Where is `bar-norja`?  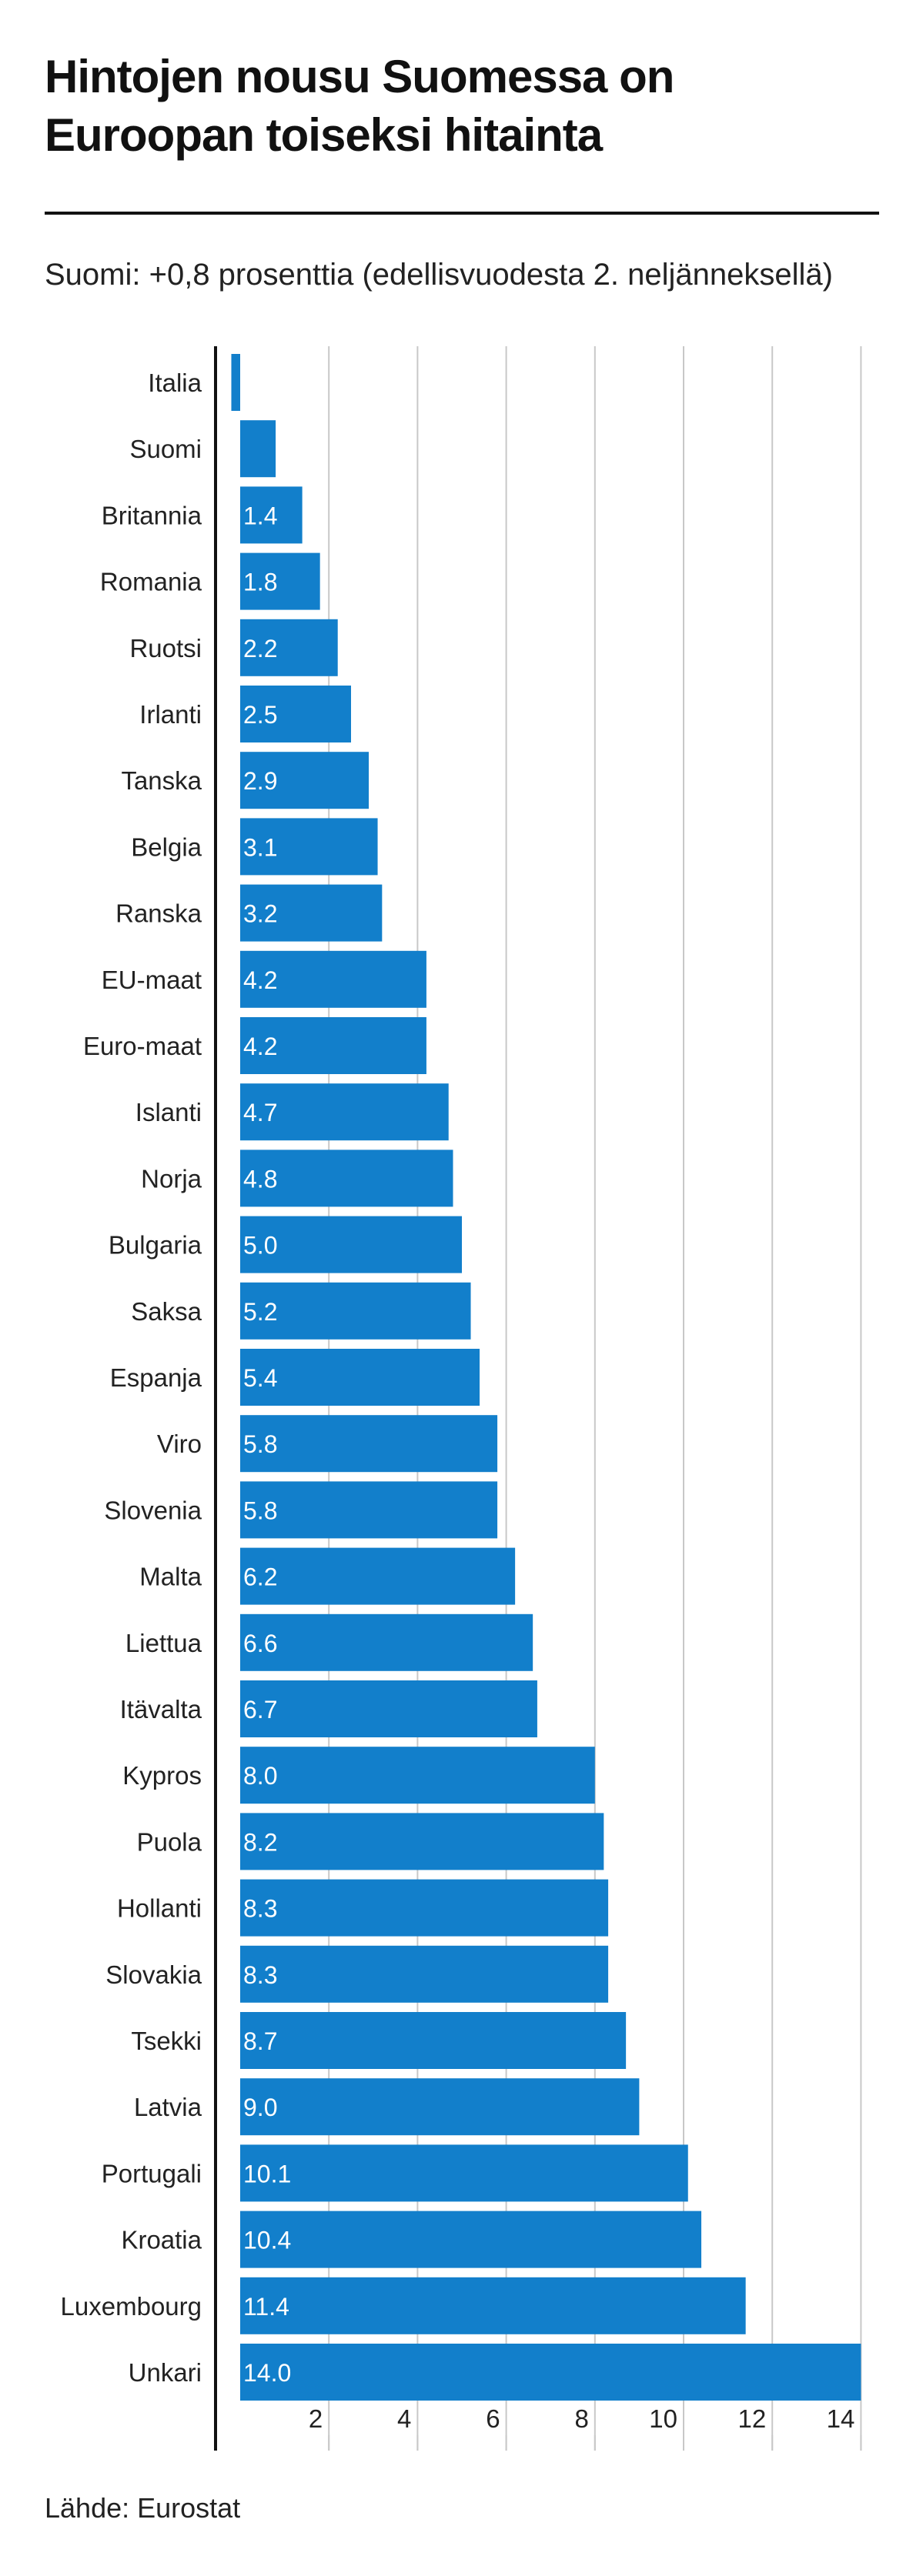 bar-norja is located at coordinates (346, 1179).